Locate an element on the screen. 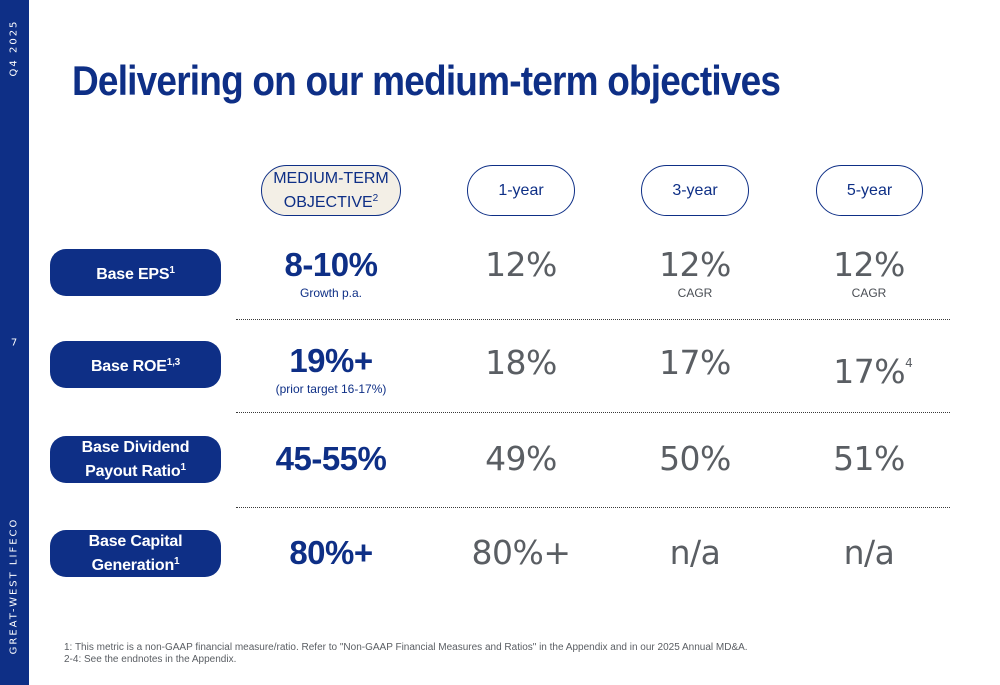 The width and height of the screenshot is (1000, 685). page-title: Delivering on our medium-term objectives is located at coordinates (426, 81).